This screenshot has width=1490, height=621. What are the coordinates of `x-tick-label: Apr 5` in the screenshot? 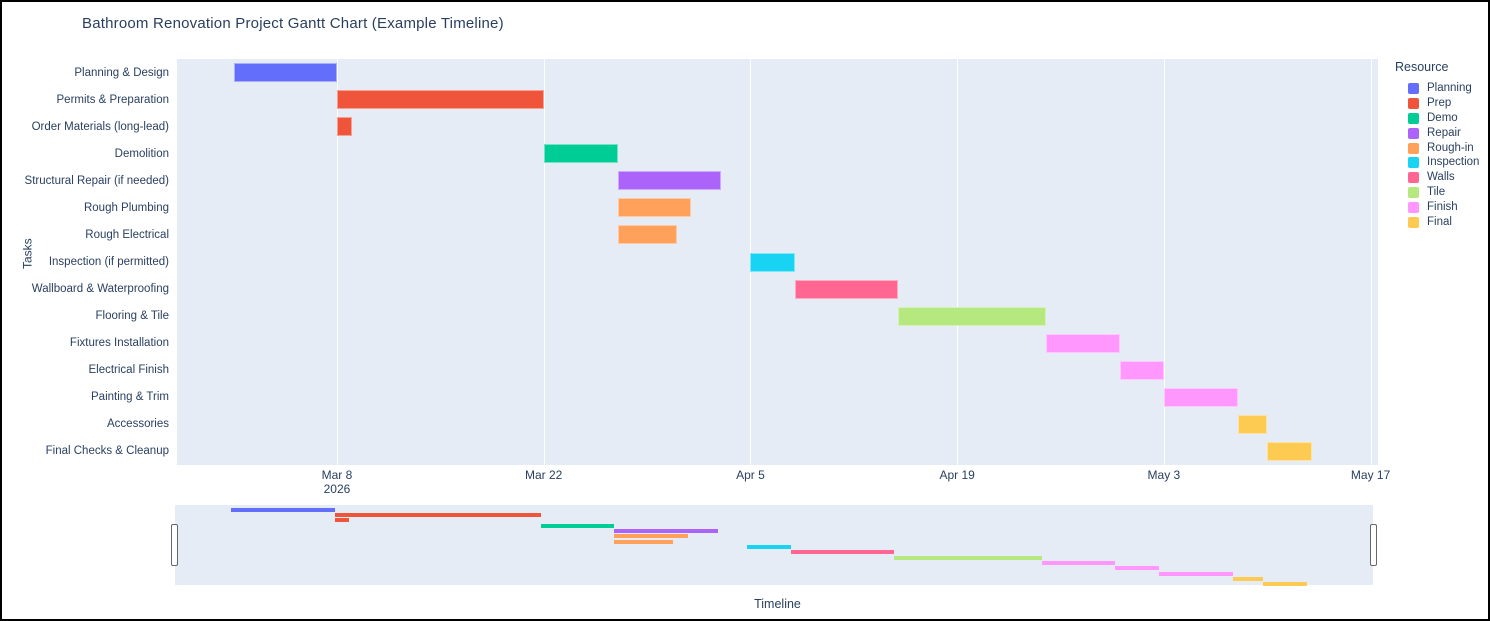 It's located at (750, 475).